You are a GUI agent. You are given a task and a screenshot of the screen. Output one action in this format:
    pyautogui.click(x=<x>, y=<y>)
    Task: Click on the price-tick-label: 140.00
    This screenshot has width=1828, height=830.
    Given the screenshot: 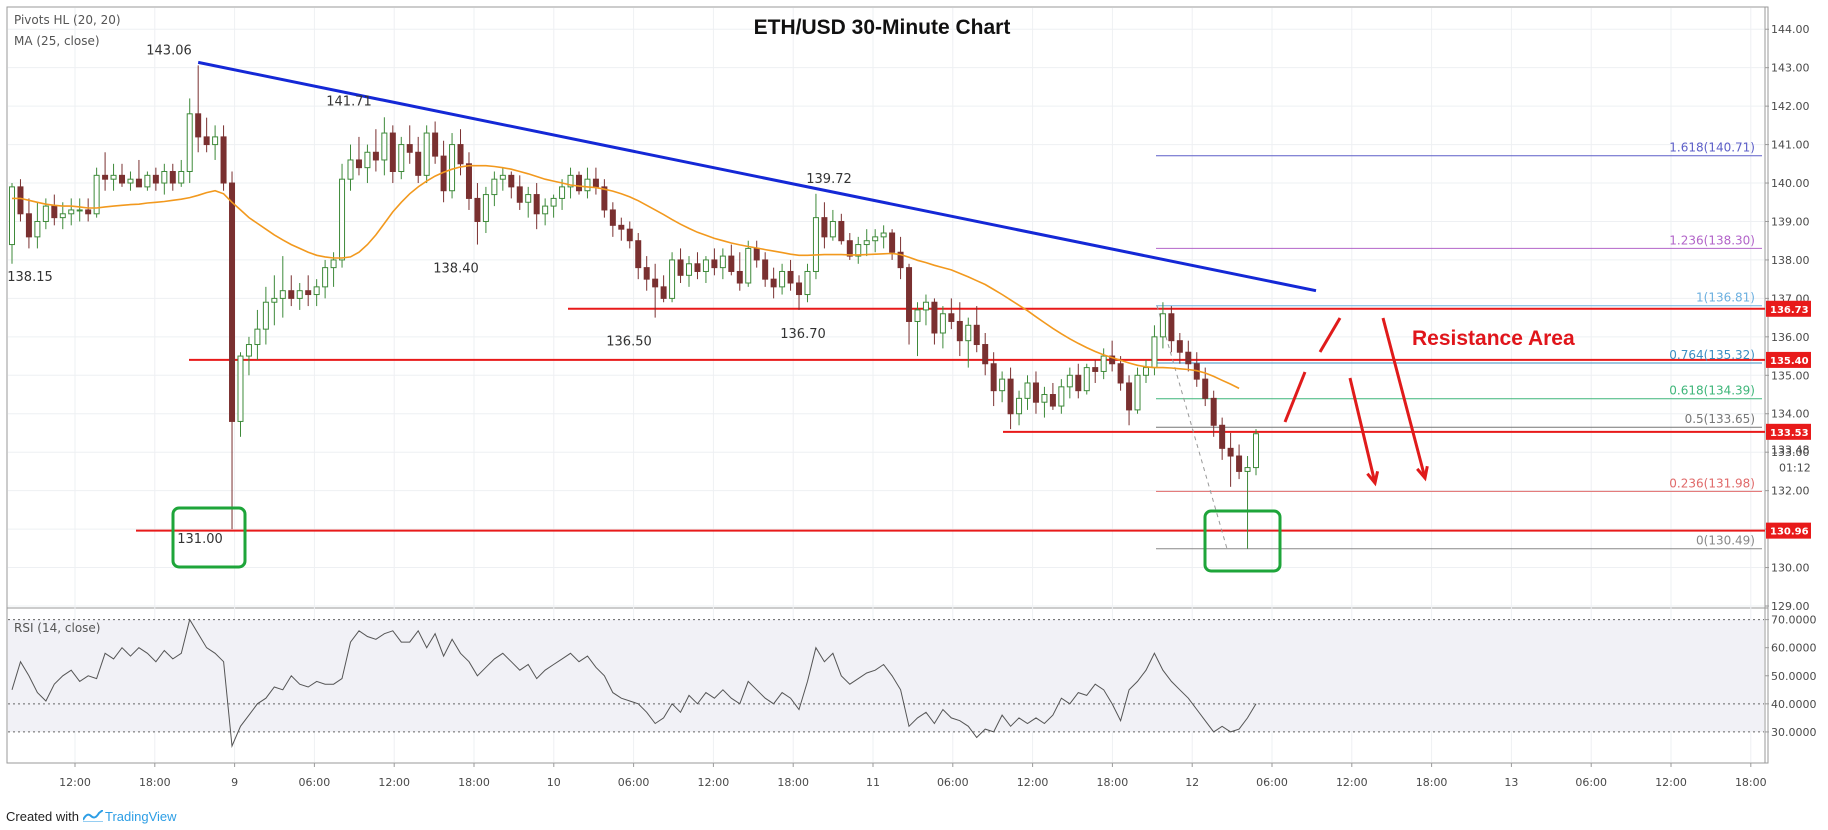 What is the action you would take?
    pyautogui.click(x=1790, y=183)
    